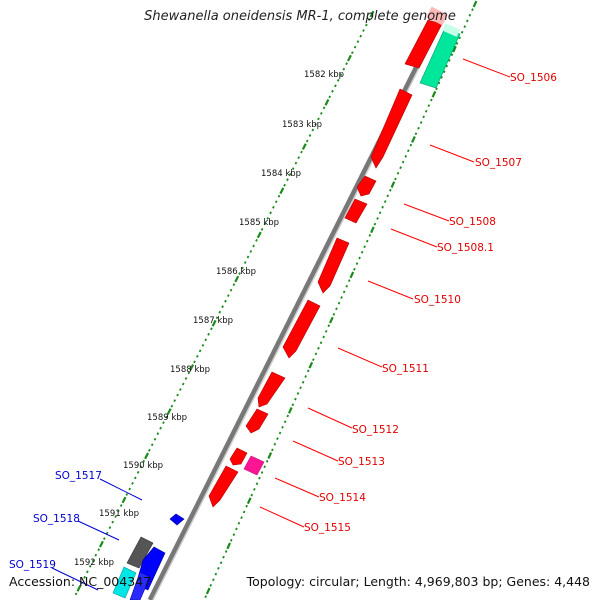  Describe the element at coordinates (375, 430) in the screenshot. I see `gene-label-so-1512: SO_1512` at that location.